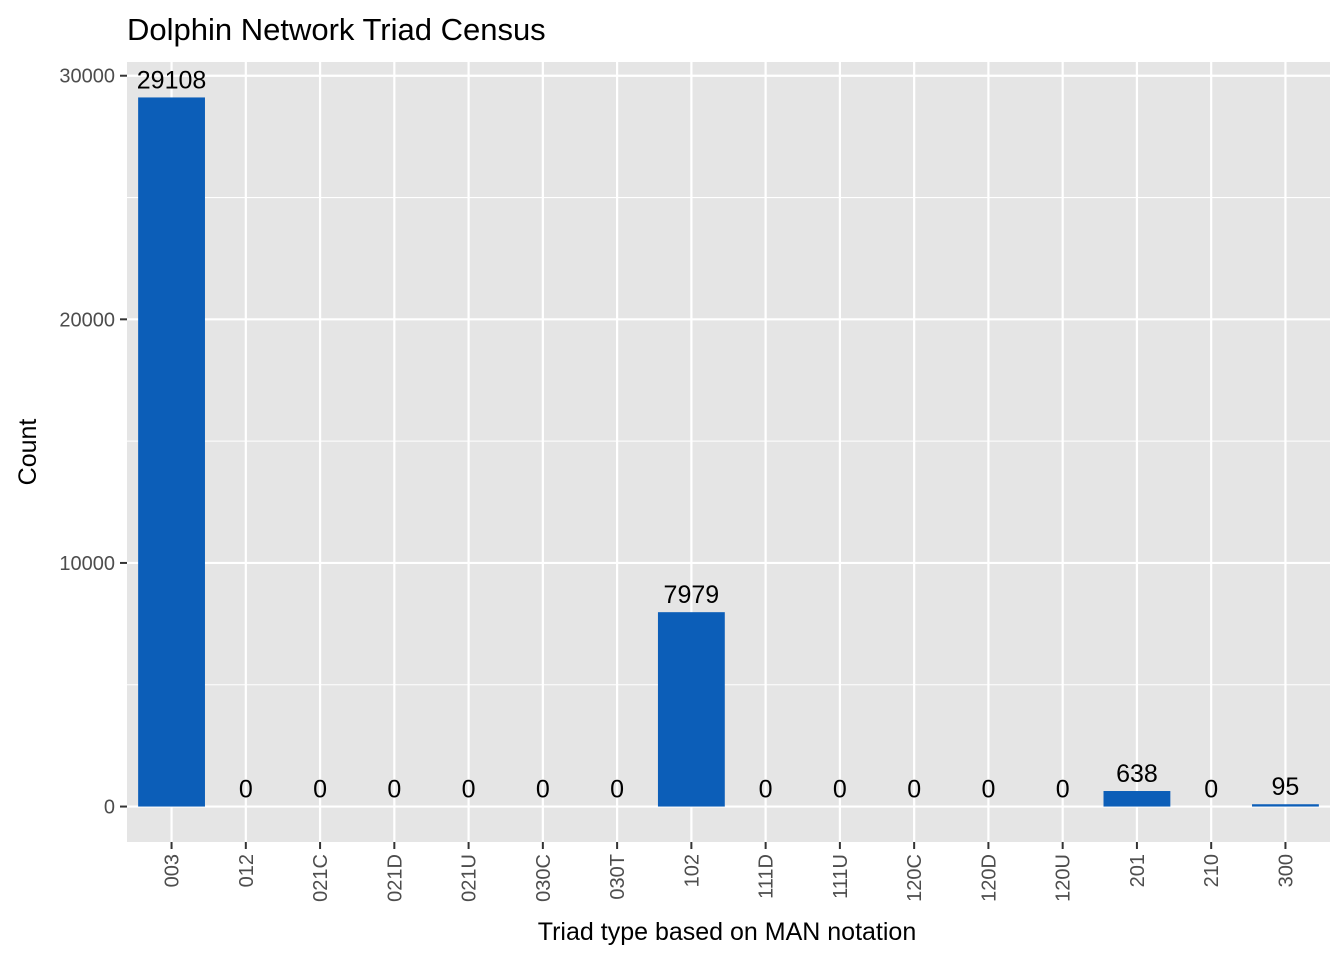 Image resolution: width=1344 pixels, height=965 pixels. Describe the element at coordinates (320, 790) in the screenshot. I see `data-label-021C: 0` at that location.